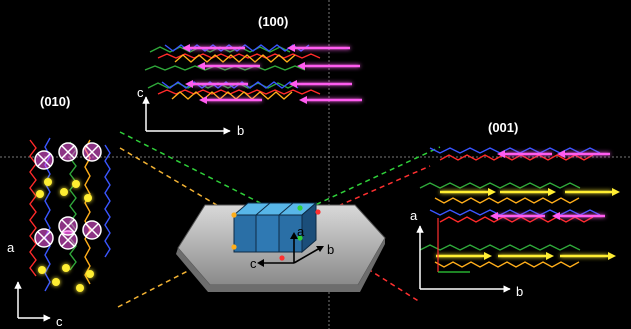 The image size is (631, 329). I want to click on crystal-block, so click(275, 227).